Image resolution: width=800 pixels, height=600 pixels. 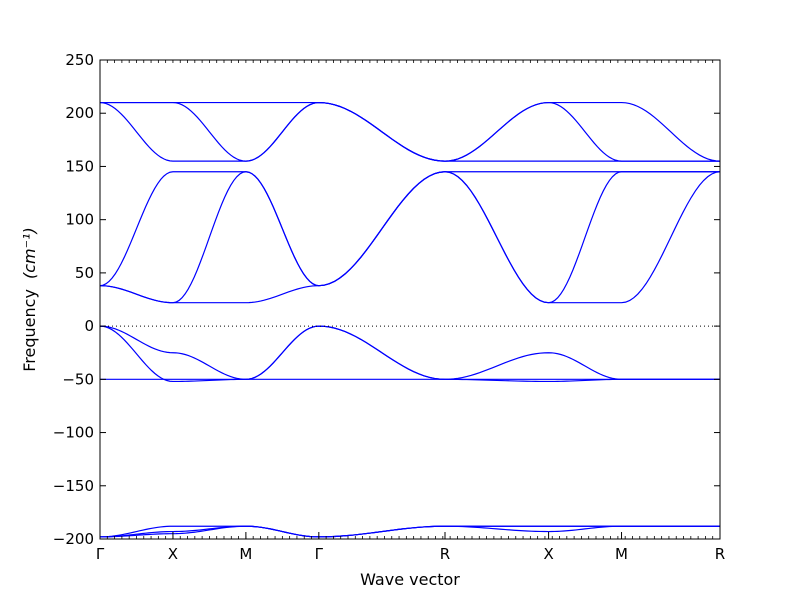 I want to click on y-axis-label-text: Frequency, so click(x=29, y=330).